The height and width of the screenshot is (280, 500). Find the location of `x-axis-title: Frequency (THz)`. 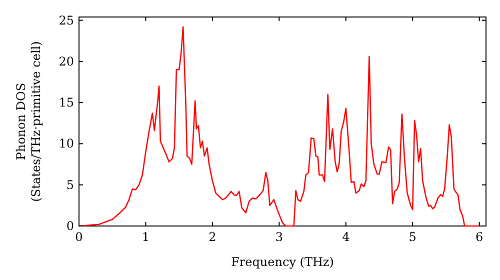

x-axis-title: Frequency (THz) is located at coordinates (282, 262).